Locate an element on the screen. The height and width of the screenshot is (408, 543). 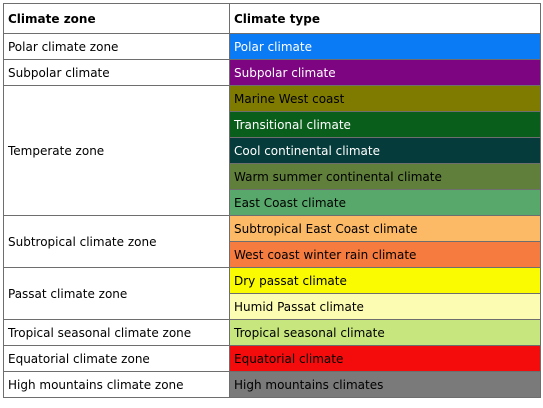
table-row: Subpolar climate Subpolar climate is located at coordinates (272, 72).